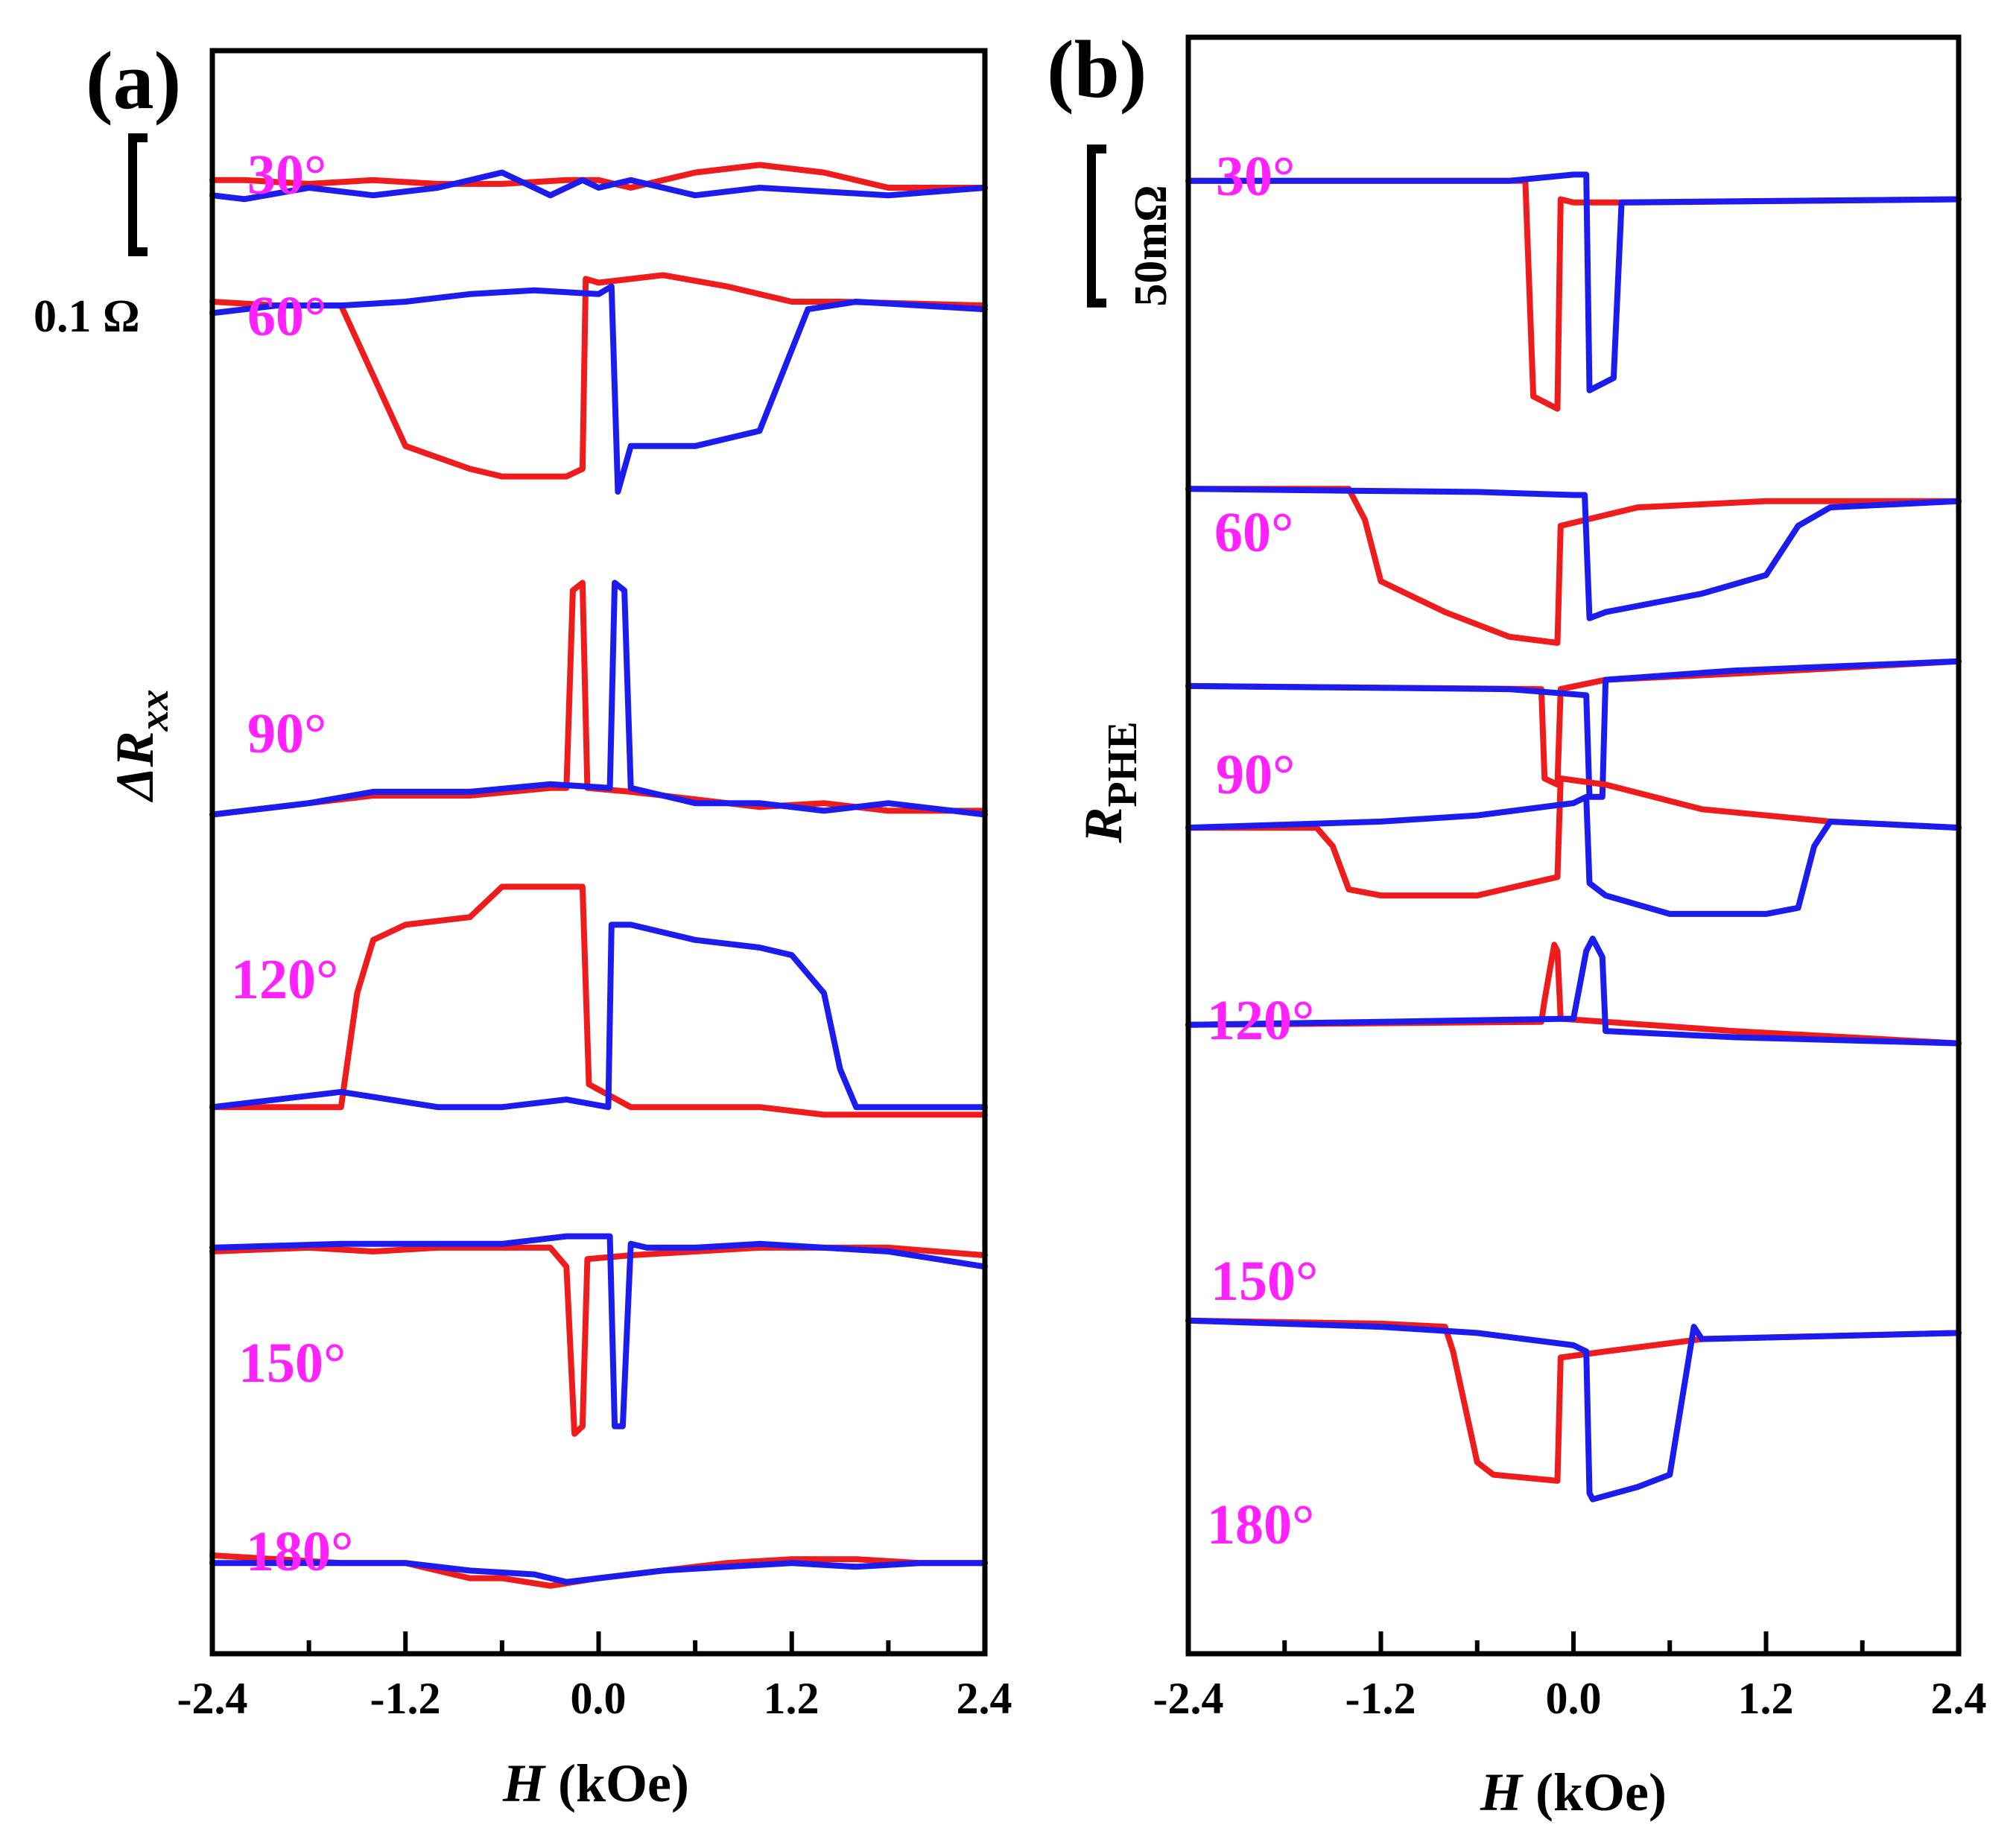 This screenshot has height=1834, width=2016. I want to click on curve-b-150deg-blue, so click(1573, 991).